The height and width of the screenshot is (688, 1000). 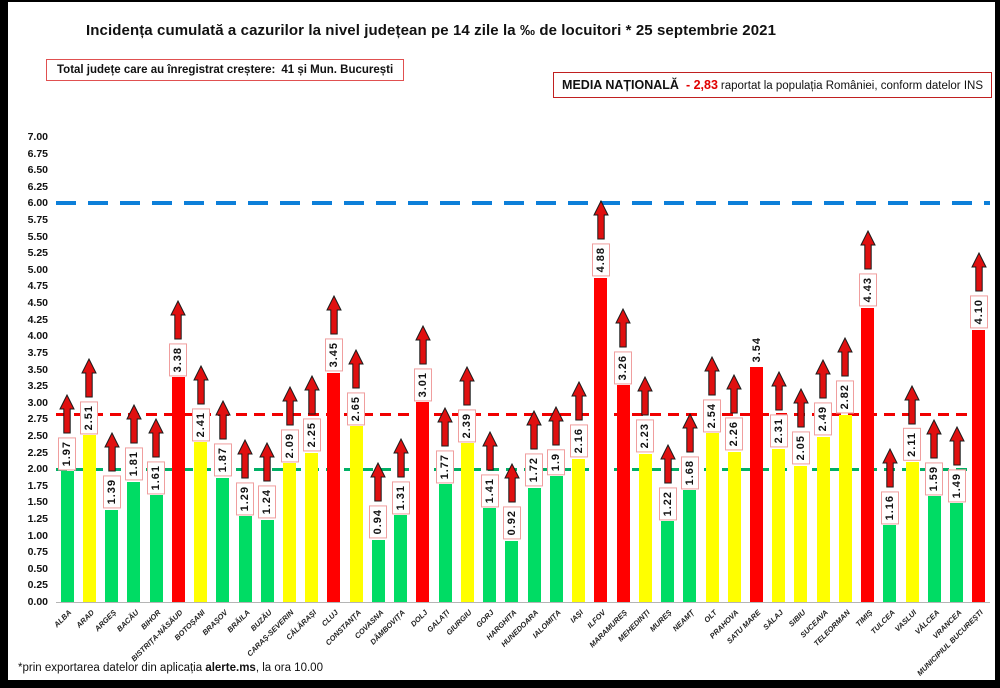 I want to click on annotation-bistrita-nasaud: 3.38, so click(x=178, y=338).